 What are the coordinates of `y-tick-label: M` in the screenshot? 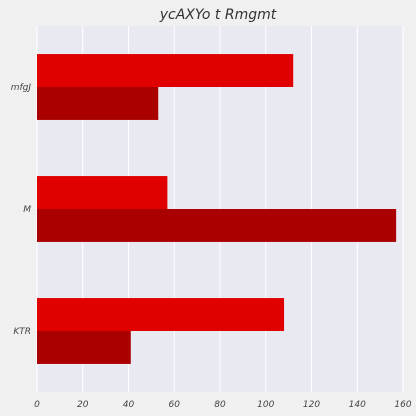 It's located at (27, 210).